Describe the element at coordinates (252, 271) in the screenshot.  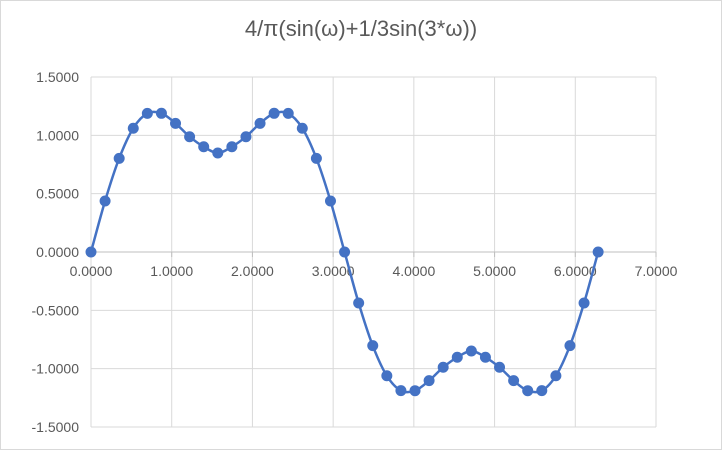
I see `x-tick-label: 2.0000` at that location.